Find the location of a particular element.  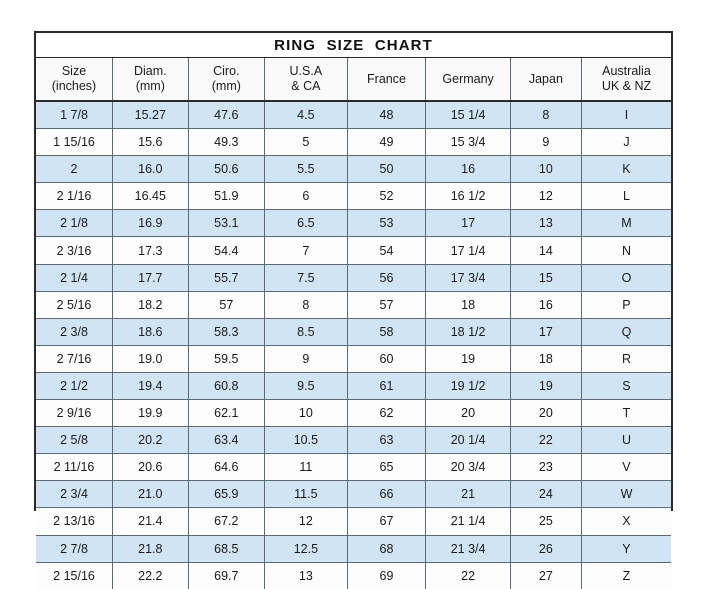

table-cell: I is located at coordinates (625, 115).